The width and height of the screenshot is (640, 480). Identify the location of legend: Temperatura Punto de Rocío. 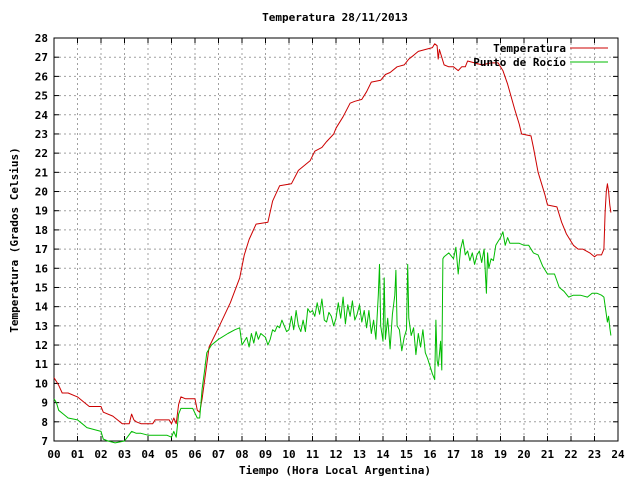
(540, 55).